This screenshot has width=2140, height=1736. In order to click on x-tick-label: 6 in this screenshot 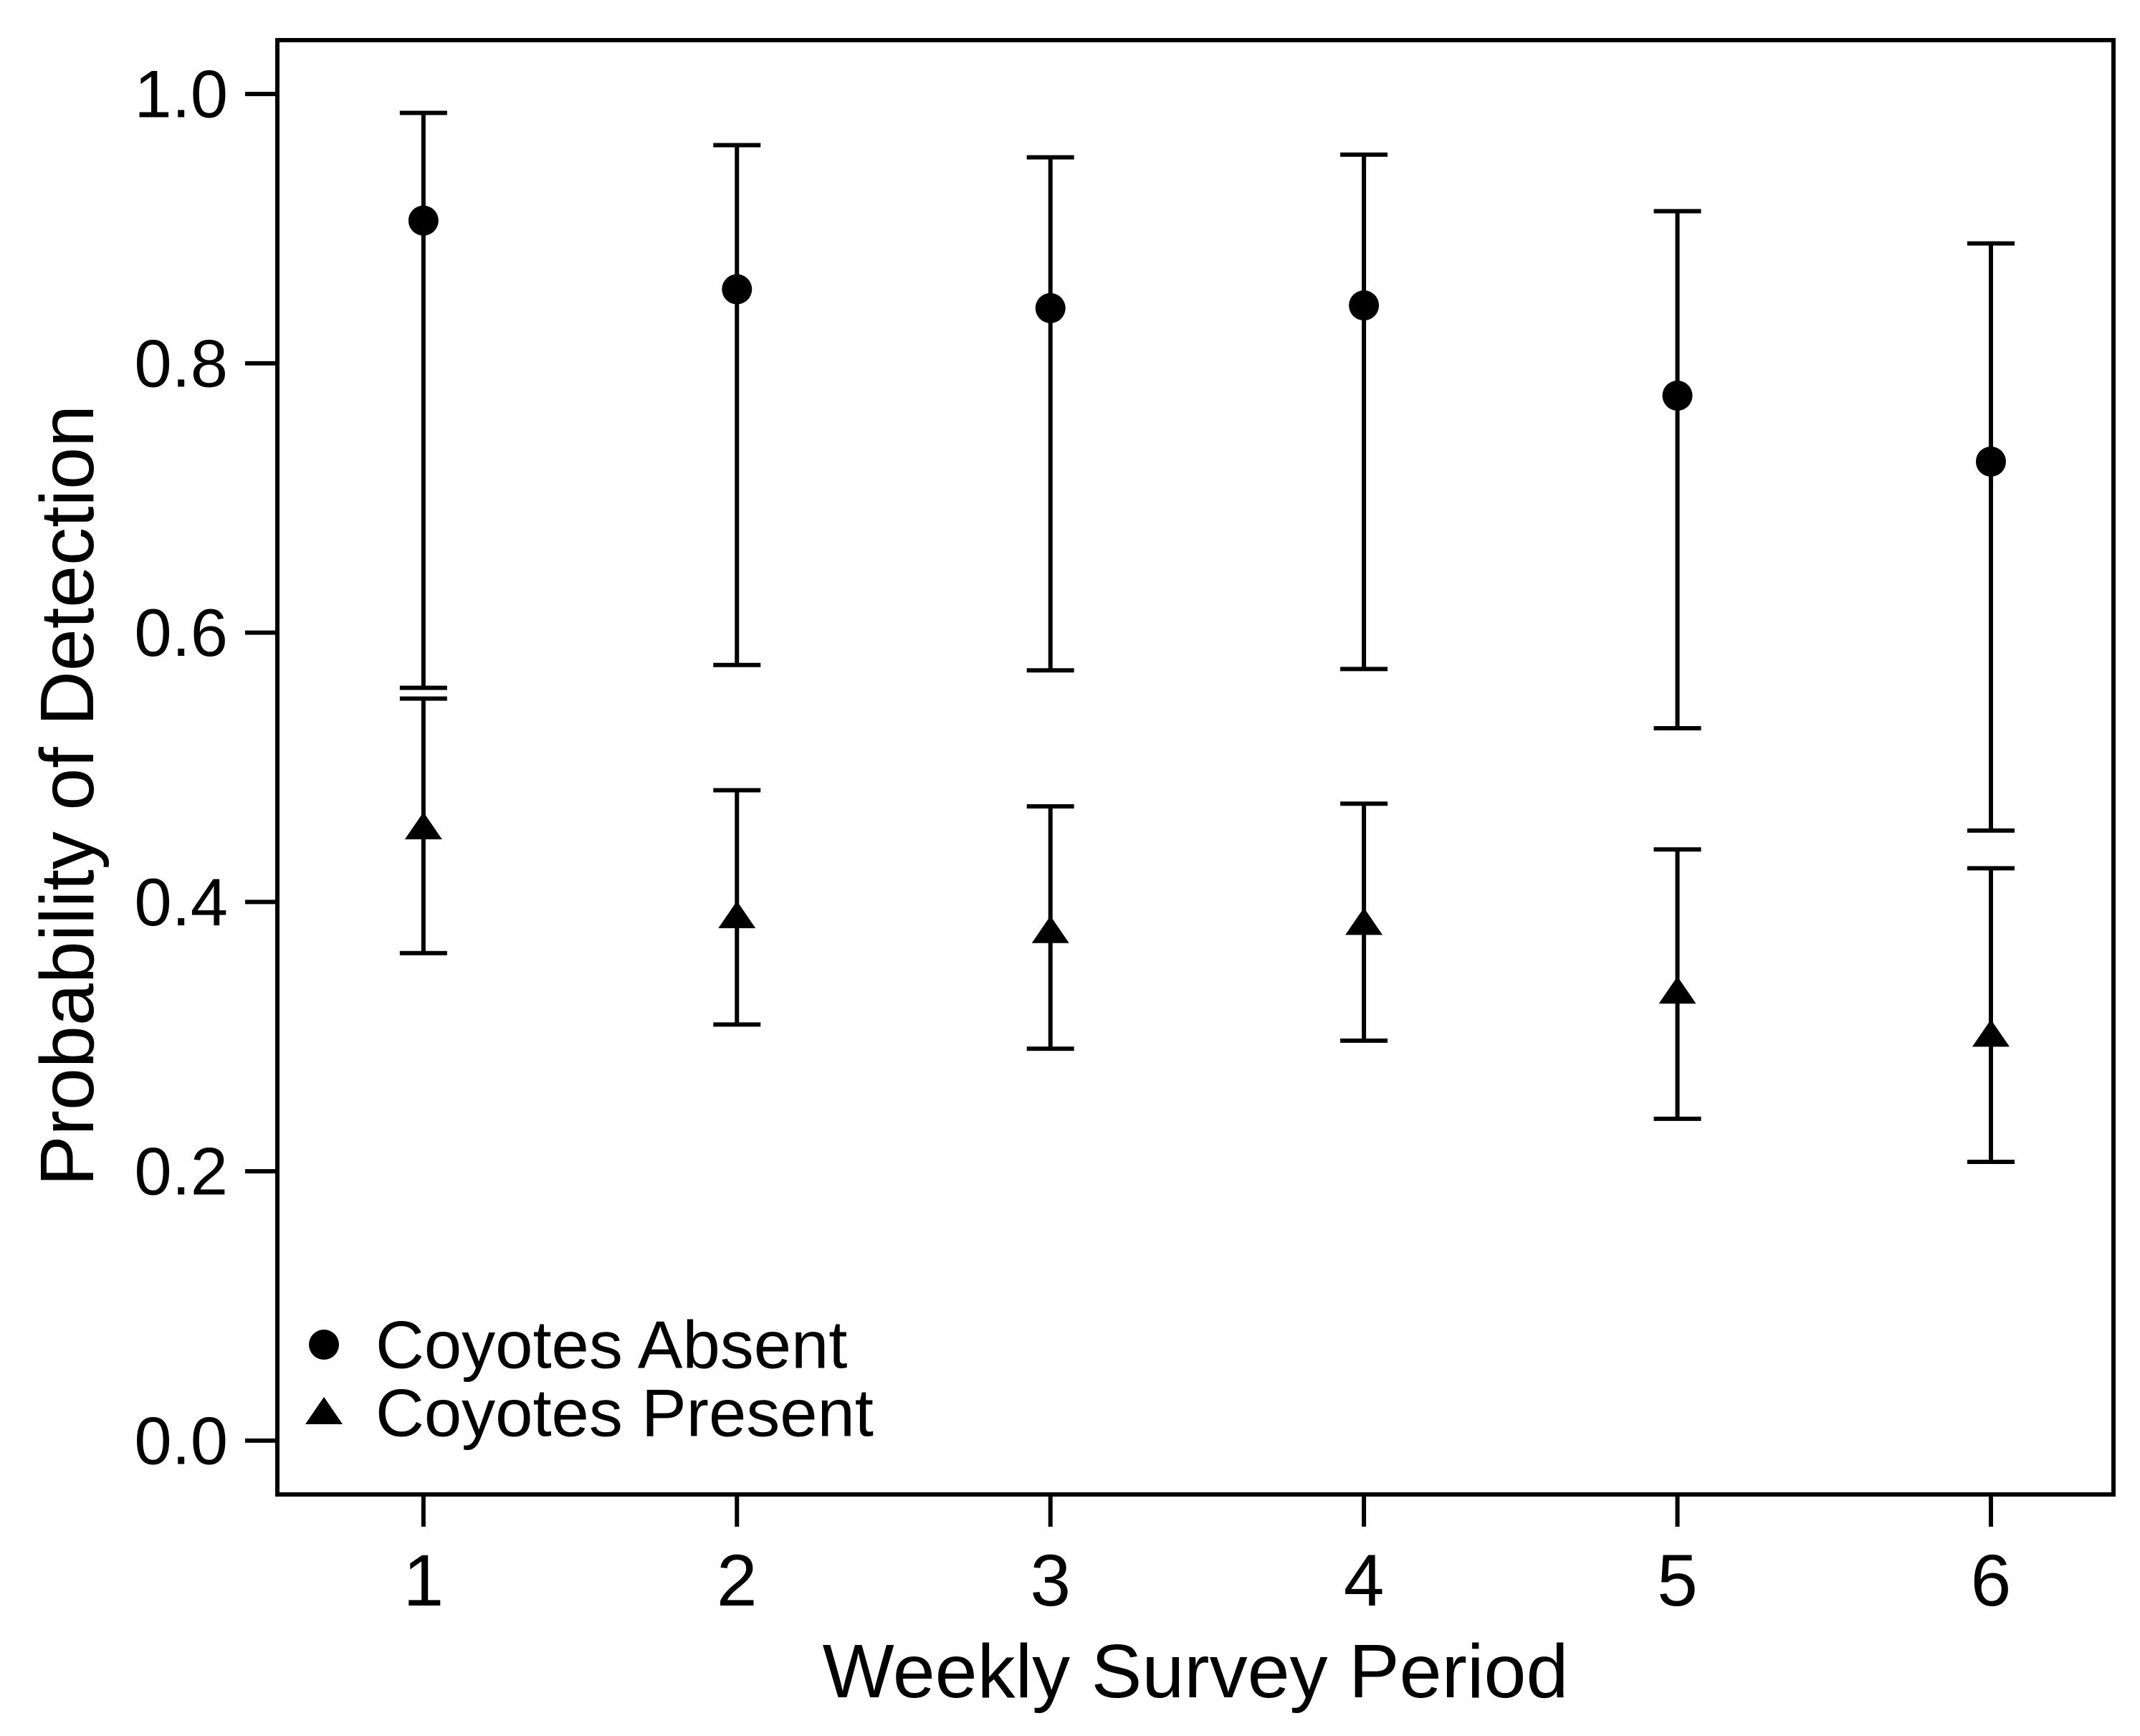, I will do `click(1991, 1581)`.